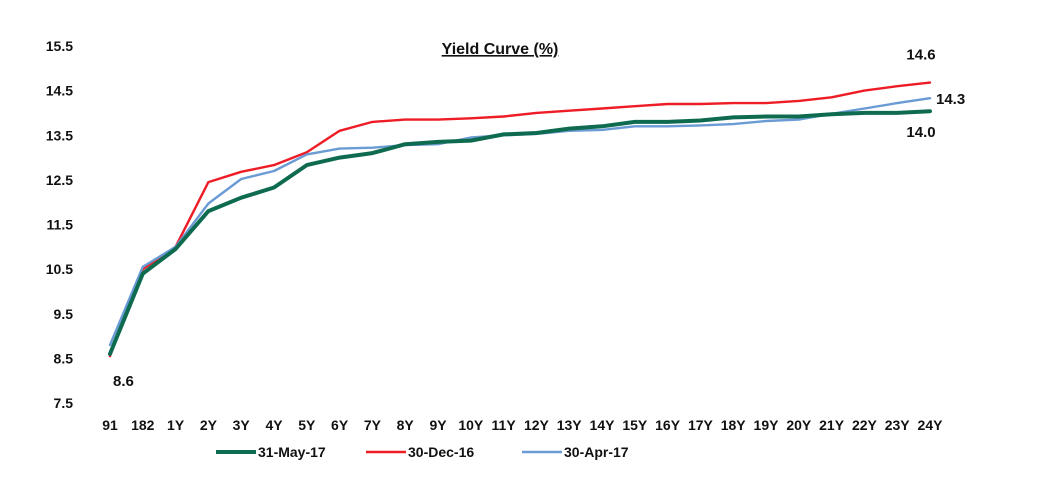 The width and height of the screenshot is (1049, 482). Describe the element at coordinates (734, 425) in the screenshot. I see `x-tick-label: 18Y` at that location.